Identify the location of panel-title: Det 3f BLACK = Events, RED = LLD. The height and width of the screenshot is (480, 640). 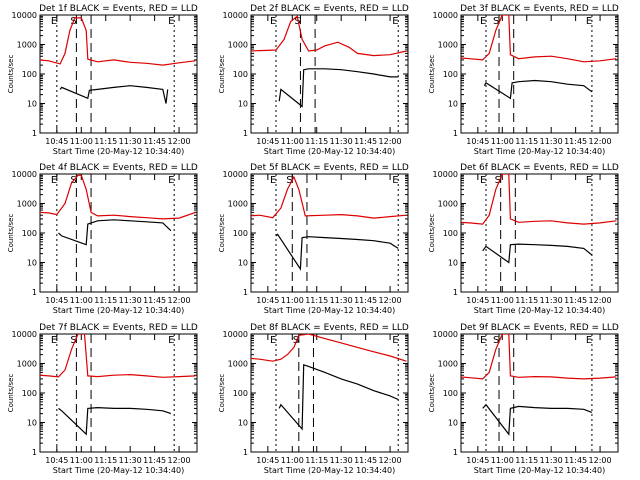
(539, 9).